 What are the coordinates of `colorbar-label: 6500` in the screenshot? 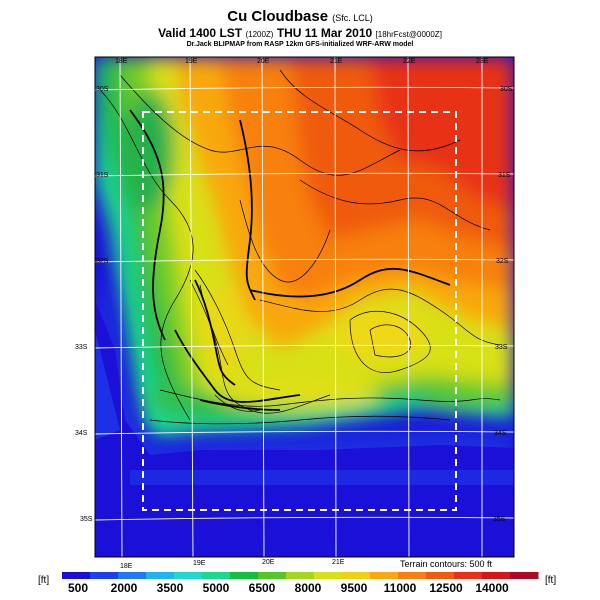 It's located at (262, 588).